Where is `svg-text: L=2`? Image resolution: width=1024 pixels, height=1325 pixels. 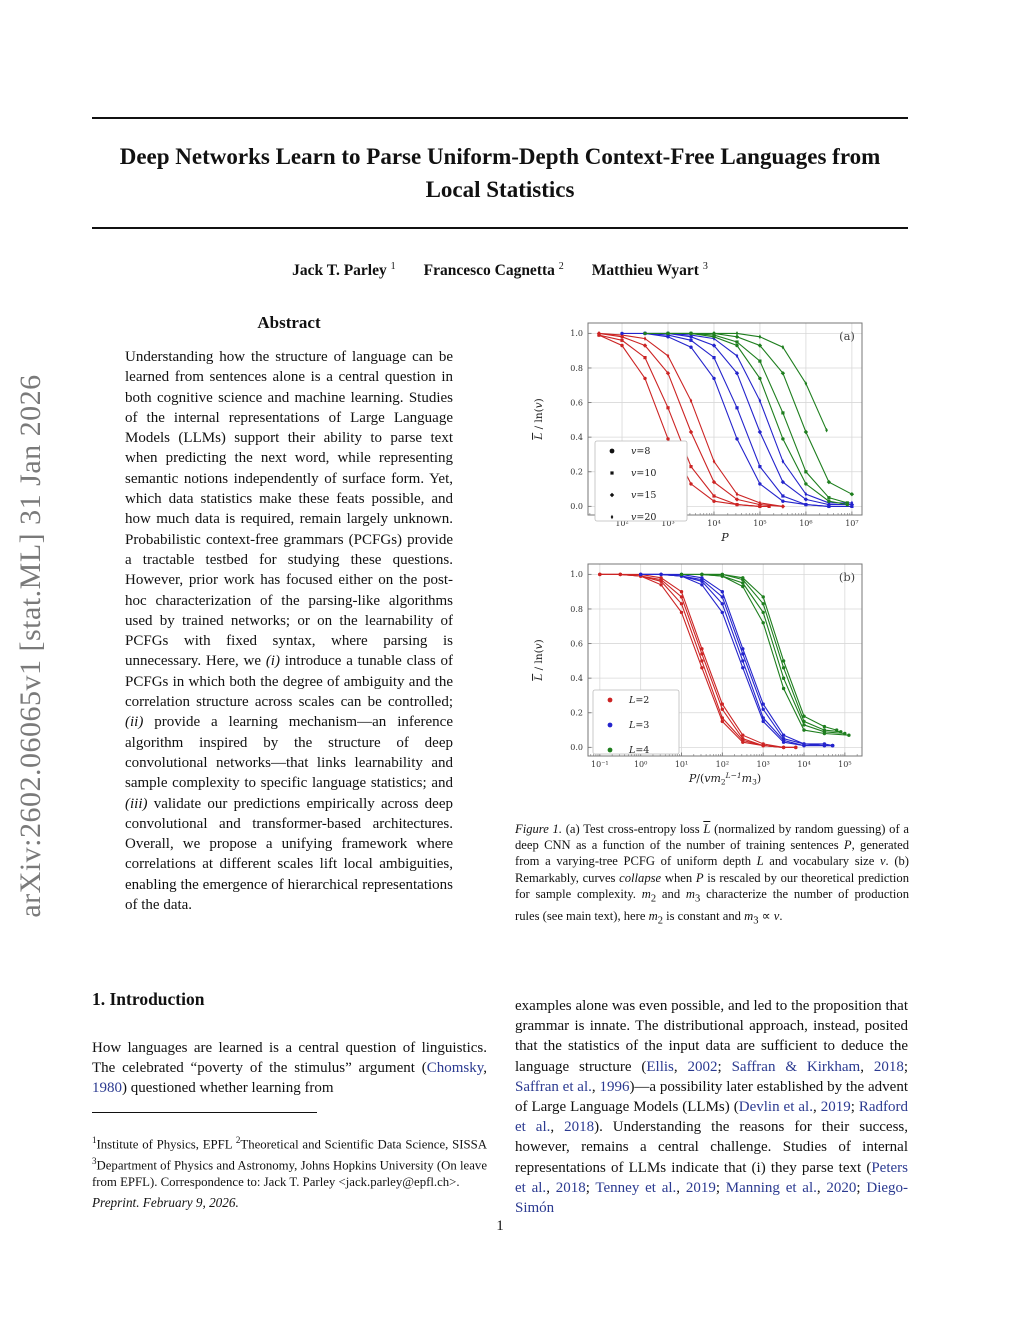
svg-text: L=2 is located at coordinates (638, 700).